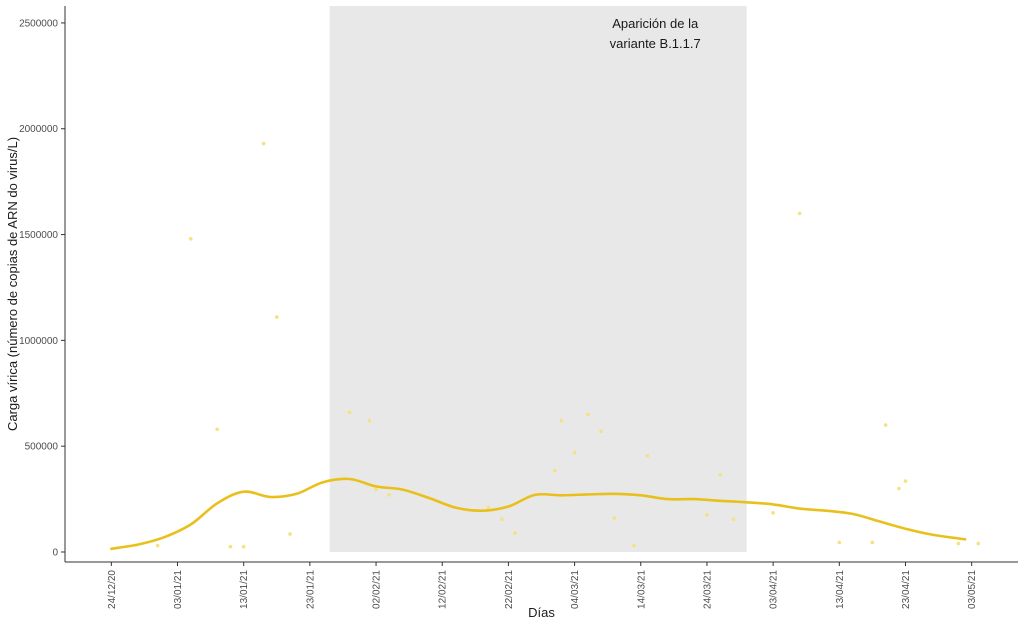  What do you see at coordinates (38, 23) in the screenshot?
I see `y-tick-label: 2500000` at bounding box center [38, 23].